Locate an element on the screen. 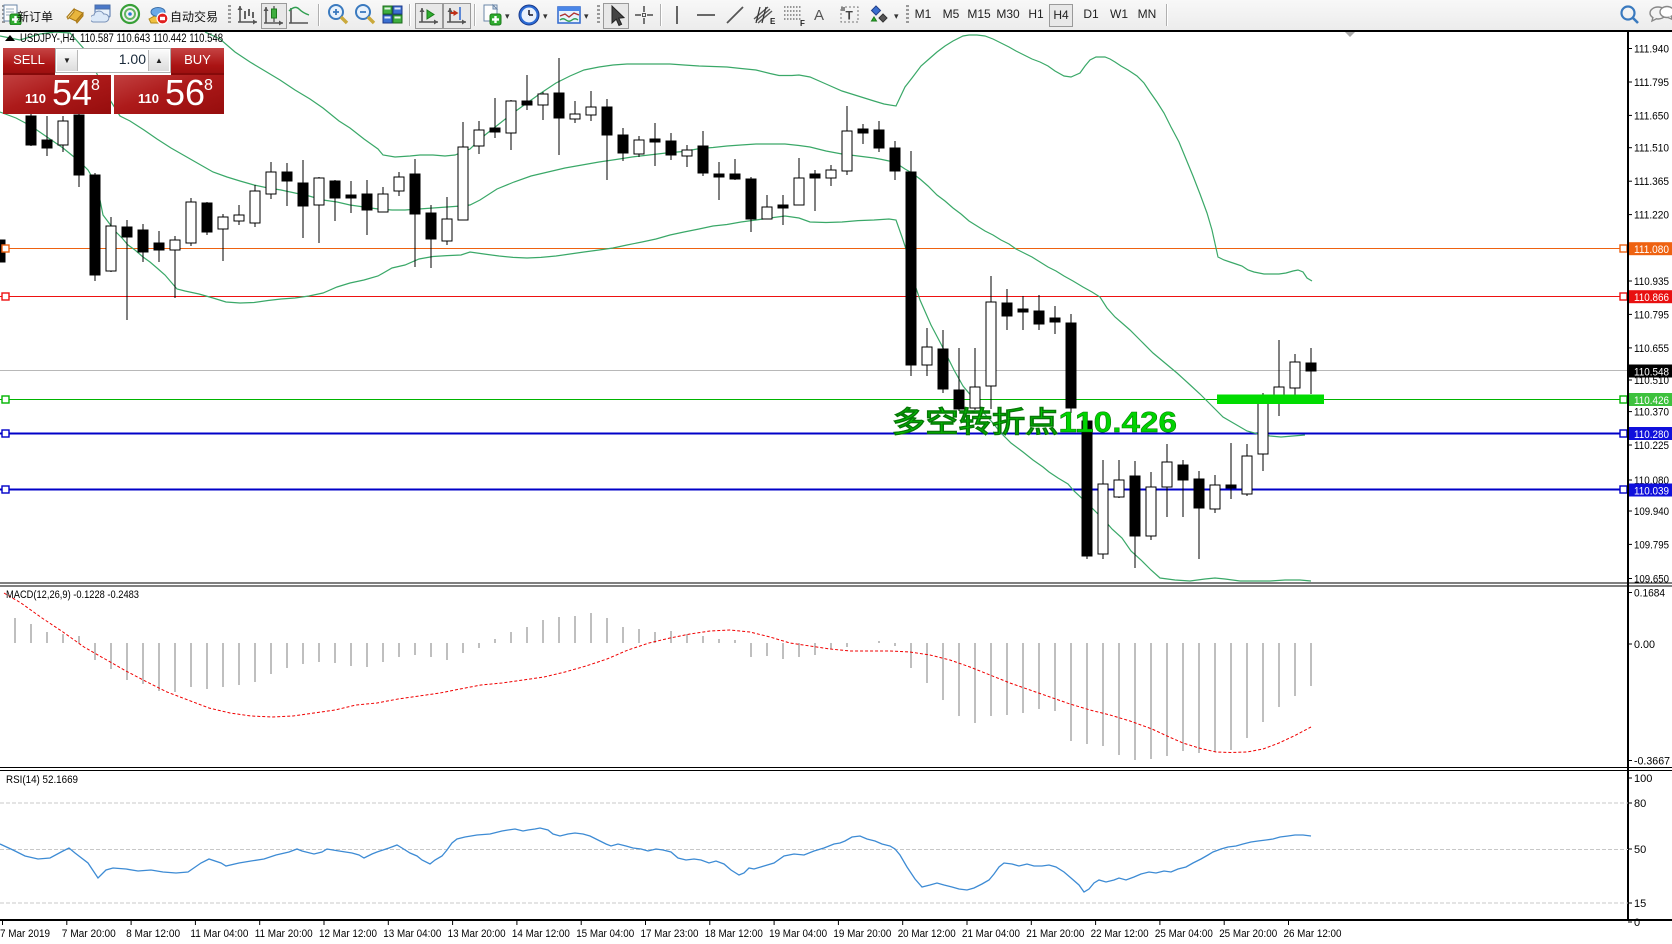 The image size is (1672, 944). svg-text: 110.510 is located at coordinates (1651, 381).